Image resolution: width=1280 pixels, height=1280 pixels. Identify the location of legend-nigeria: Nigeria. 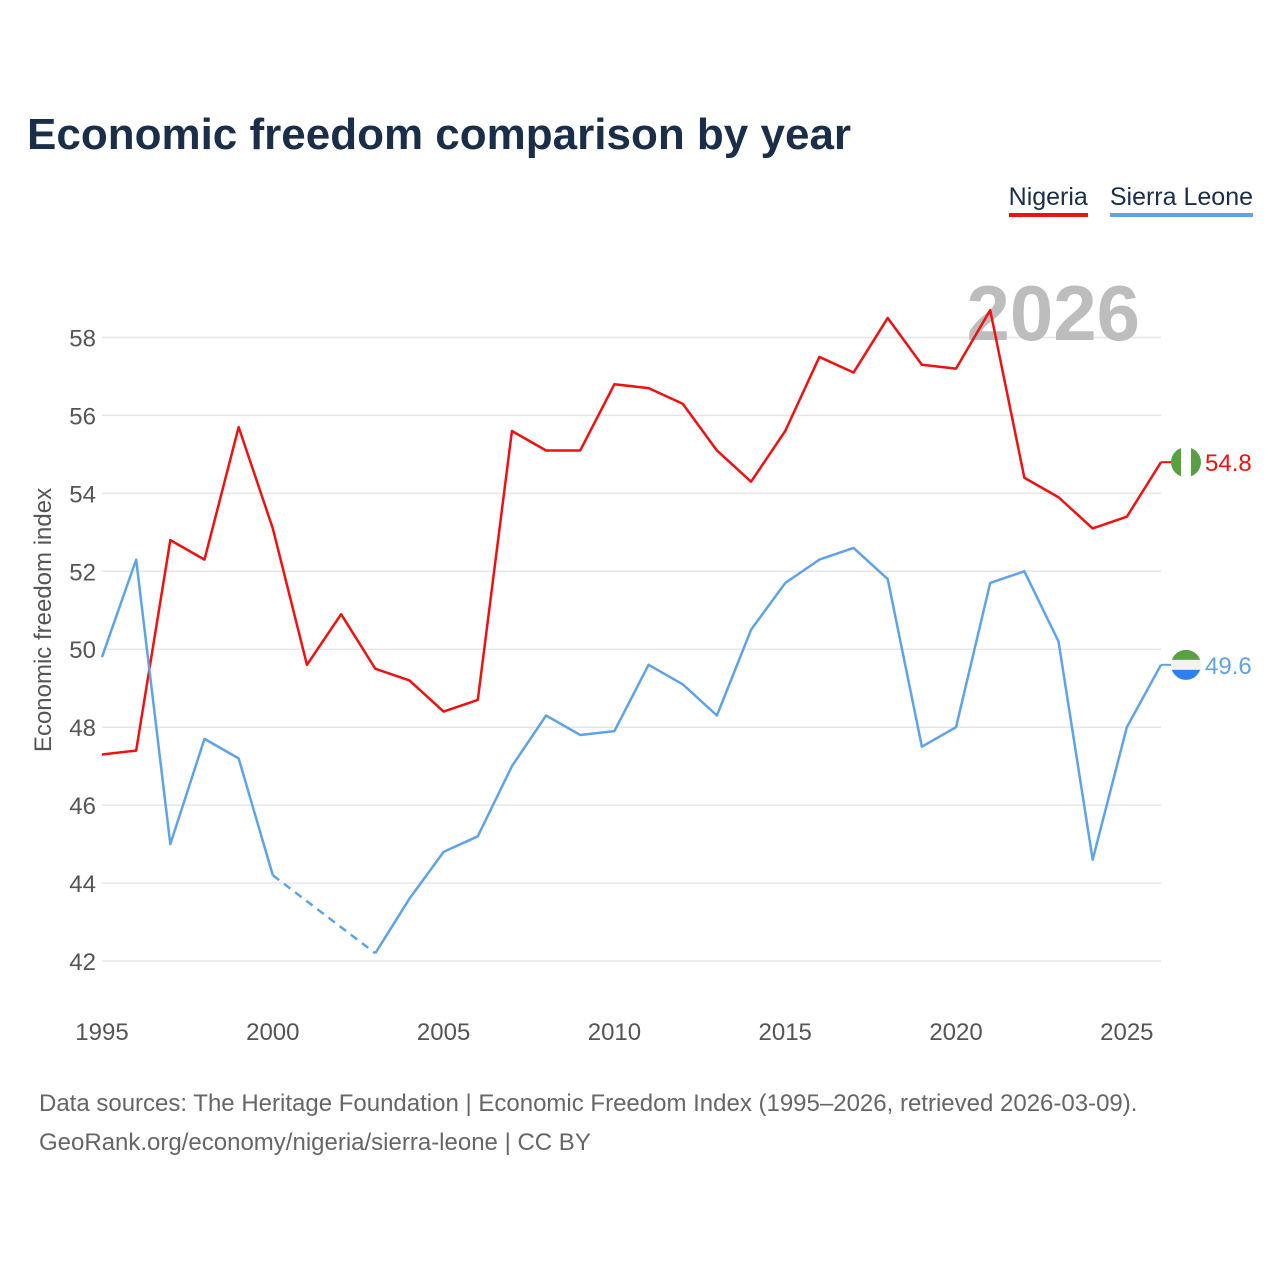
(1048, 200).